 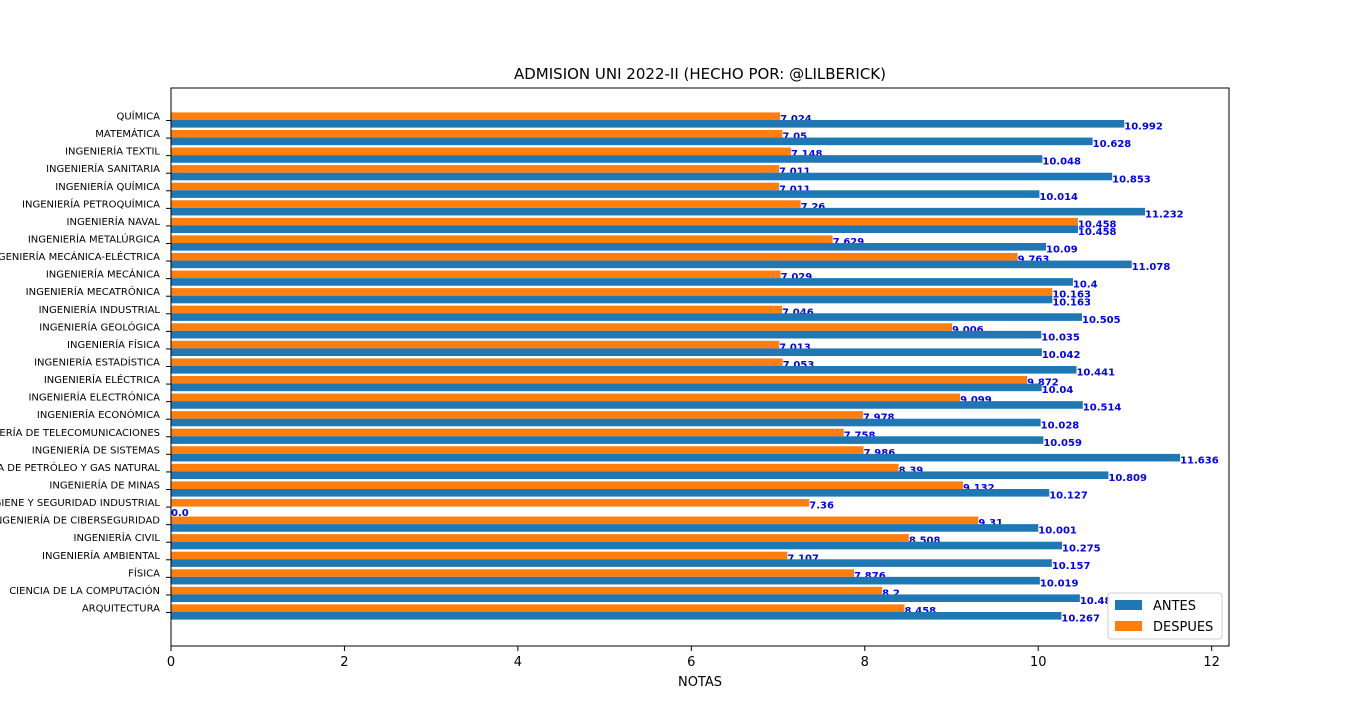 What do you see at coordinates (1043, 383) in the screenshot?
I see `data-label-despues: 9.872` at bounding box center [1043, 383].